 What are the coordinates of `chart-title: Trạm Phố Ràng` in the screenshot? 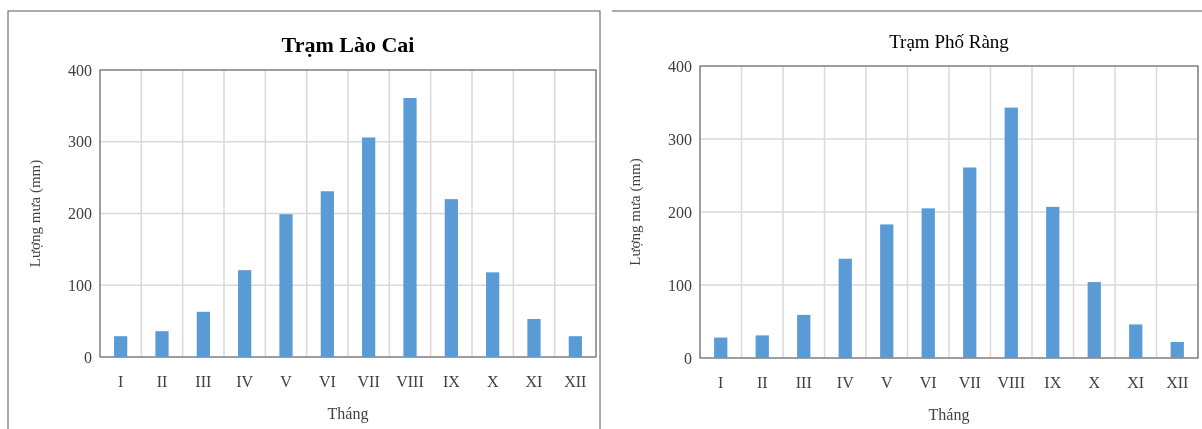 It's located at (949, 41).